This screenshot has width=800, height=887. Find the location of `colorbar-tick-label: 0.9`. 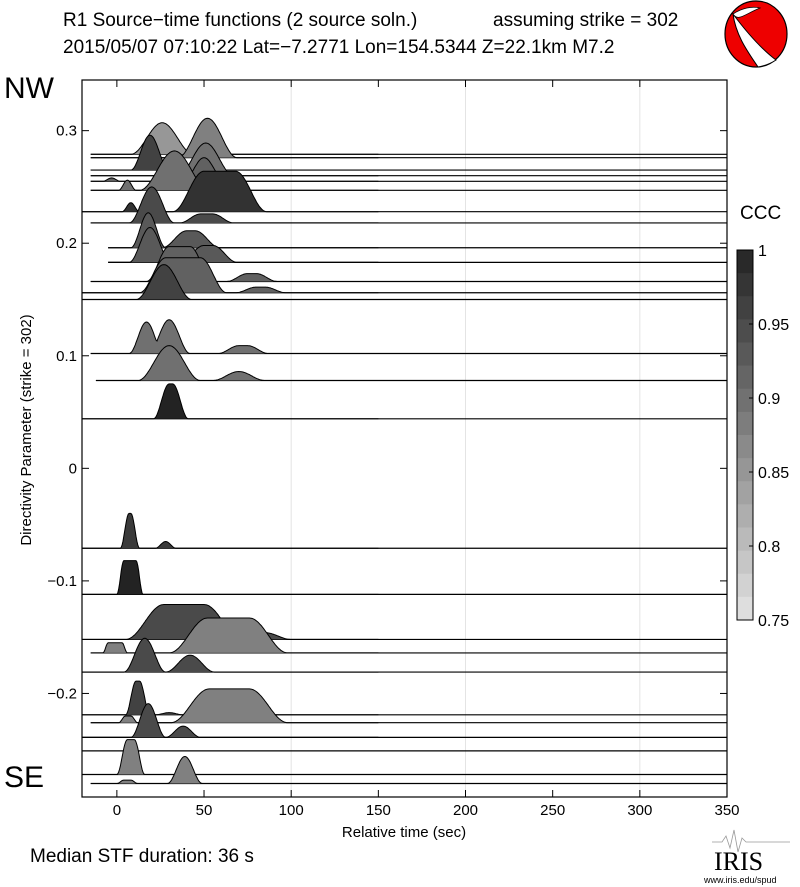

colorbar-tick-label: 0.9 is located at coordinates (769, 399).